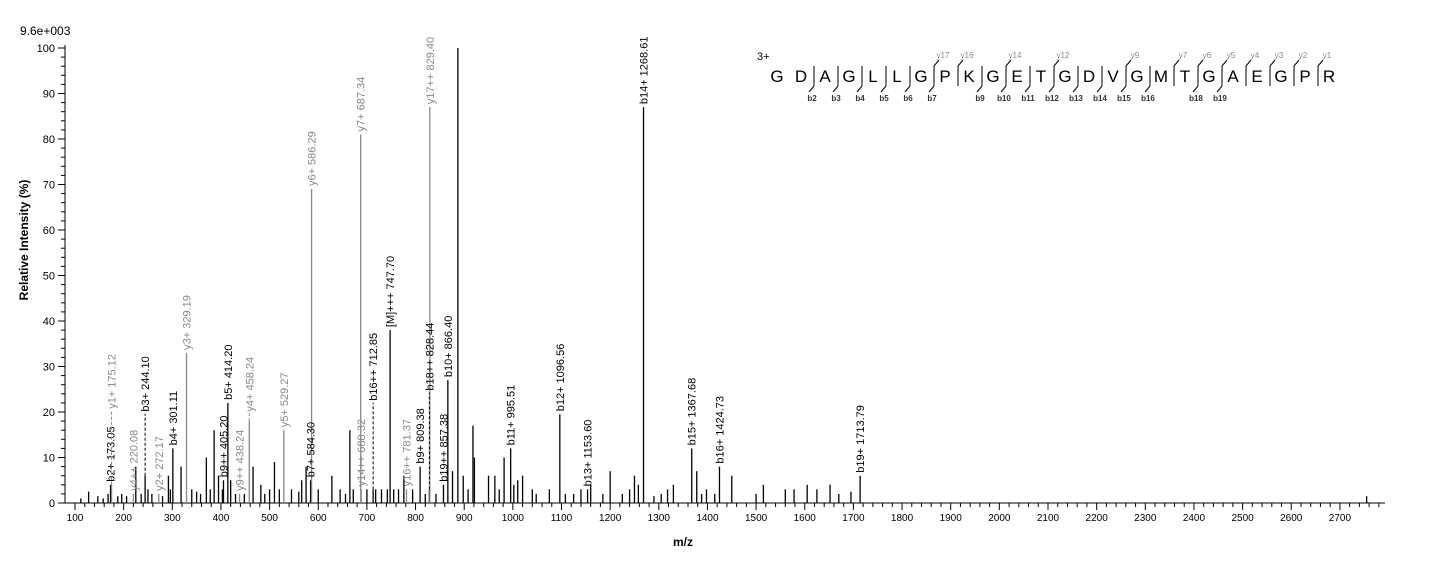  Describe the element at coordinates (1255, 55) in the screenshot. I see `y-ion-label: y4` at that location.